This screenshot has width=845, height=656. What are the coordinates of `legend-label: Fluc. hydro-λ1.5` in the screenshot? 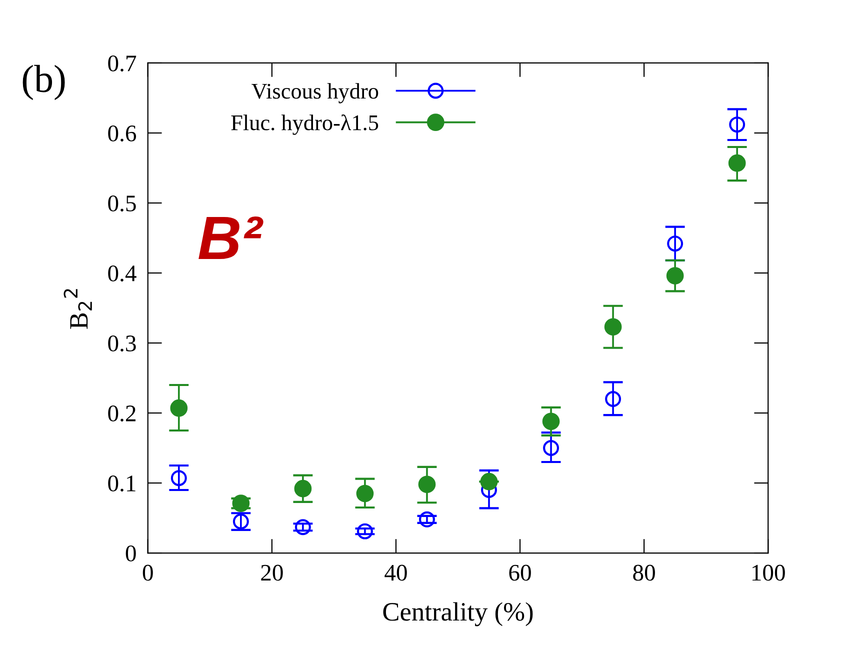 It's located at (304, 124).